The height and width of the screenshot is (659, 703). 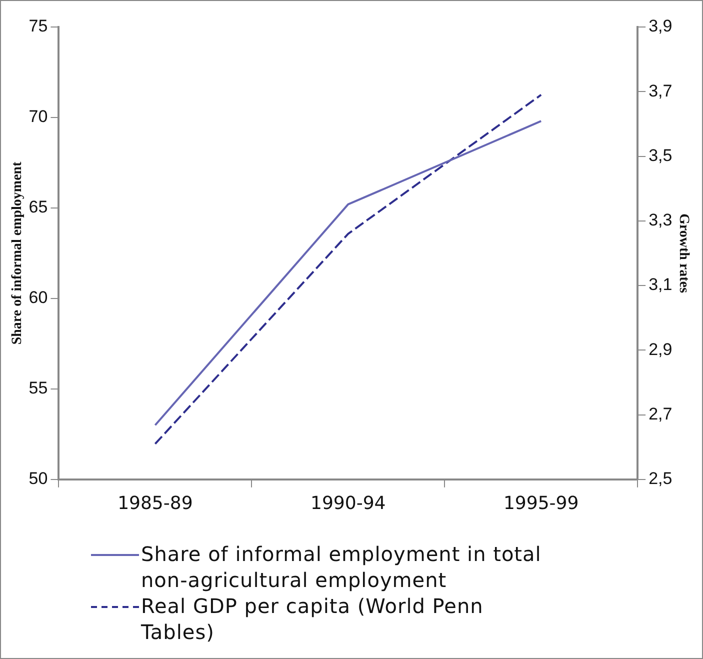 I want to click on y2-tick-label: 3,3, so click(x=660, y=220).